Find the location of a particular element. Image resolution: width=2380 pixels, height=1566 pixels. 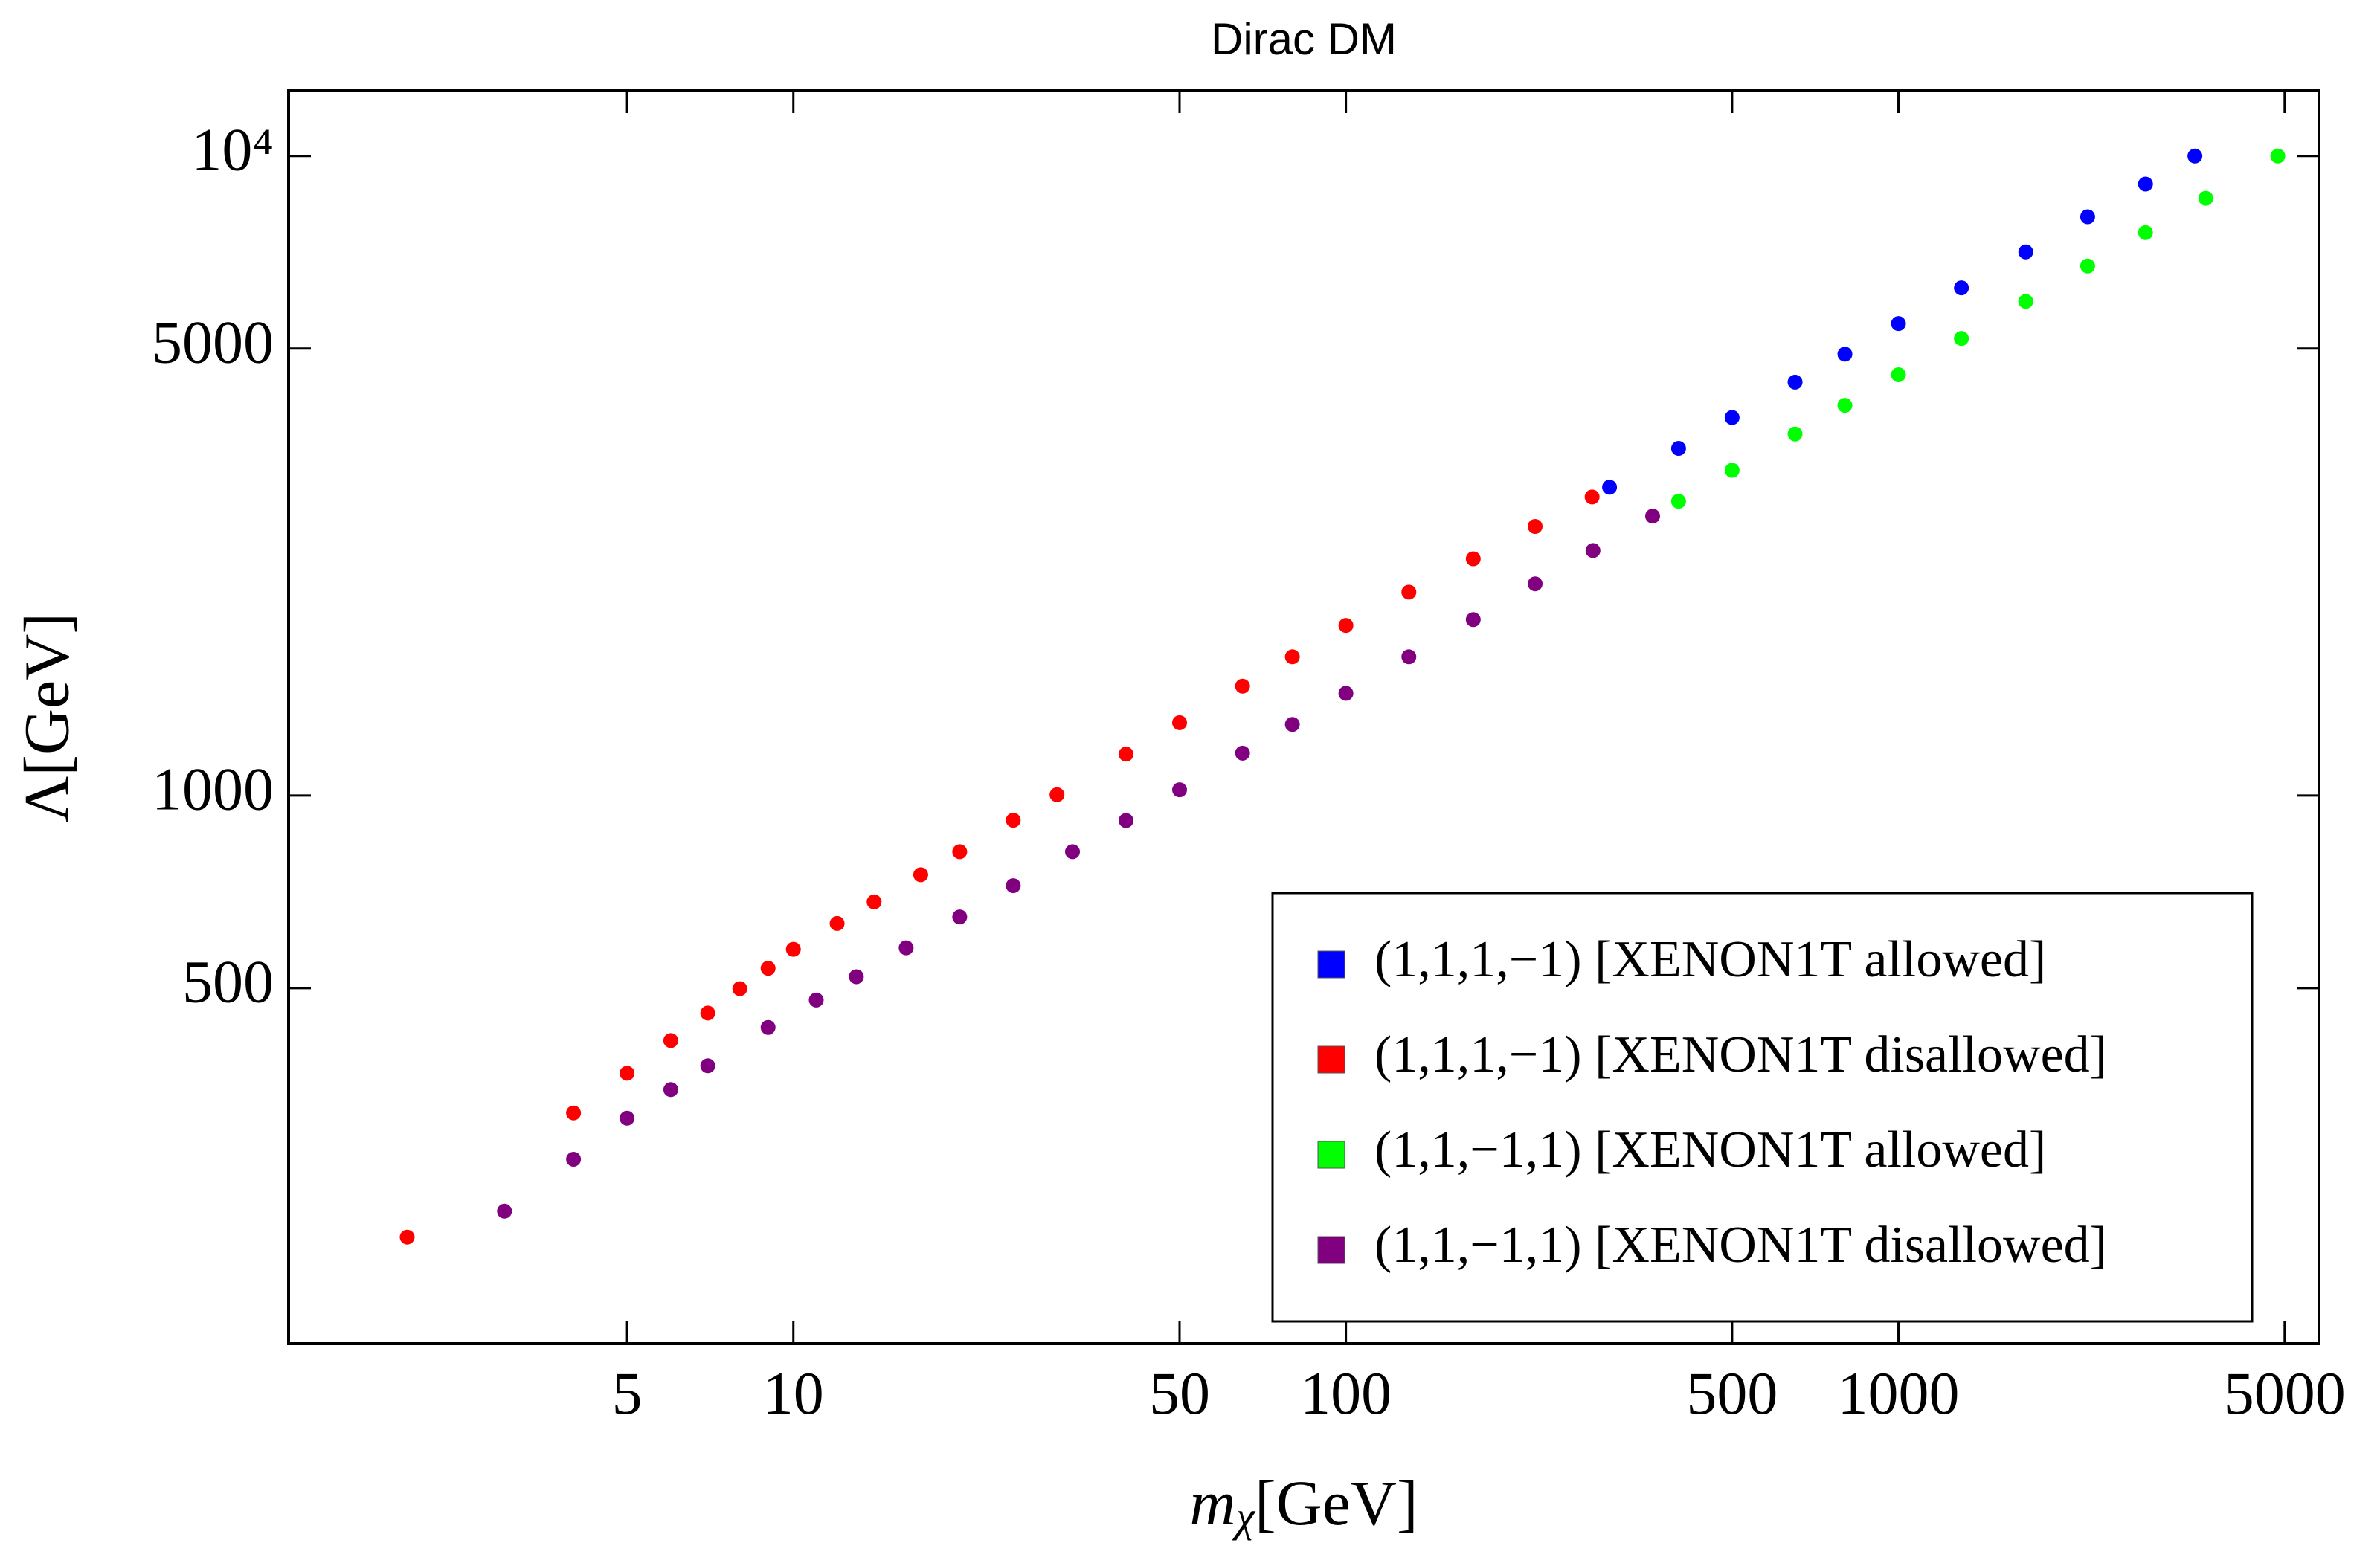

chart-title: Dirac DM is located at coordinates (1304, 39).